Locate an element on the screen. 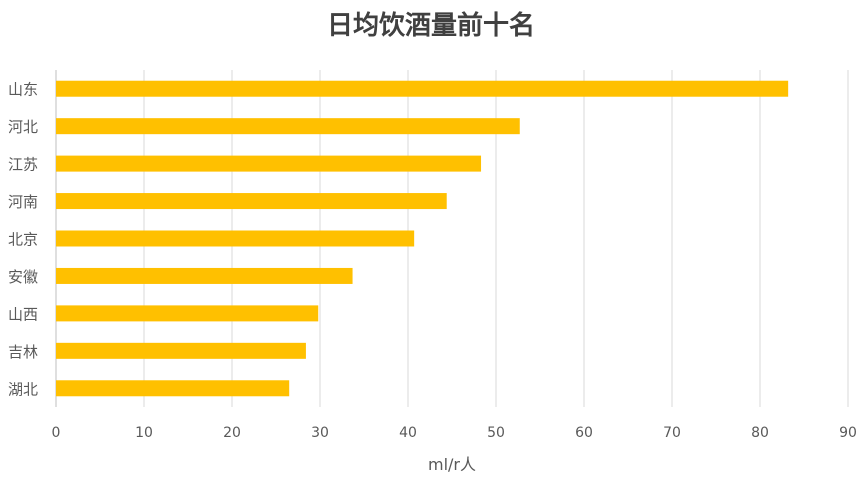  x-tick-label: 30 is located at coordinates (320, 433).